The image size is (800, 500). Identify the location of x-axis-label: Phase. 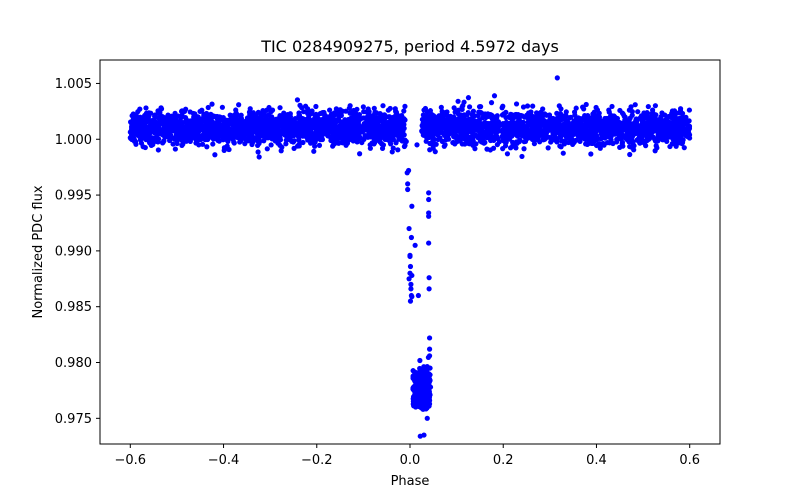
(410, 481).